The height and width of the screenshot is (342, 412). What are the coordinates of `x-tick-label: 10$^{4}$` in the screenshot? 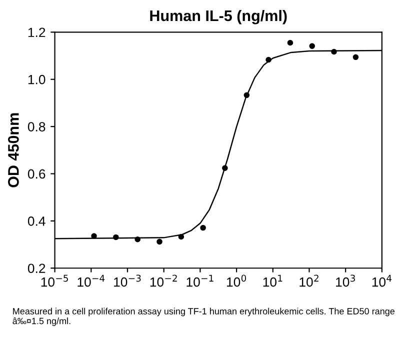 It's located at (382, 280).